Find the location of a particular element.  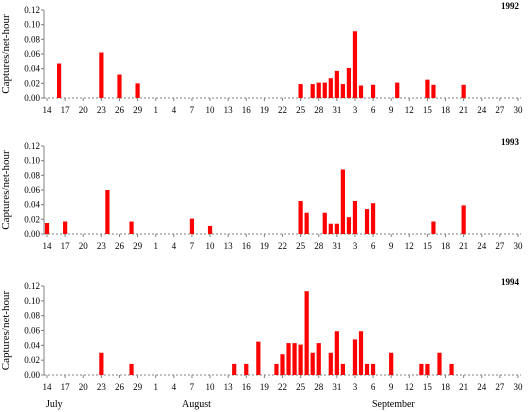

x-tick-label: 23 is located at coordinates (102, 387).